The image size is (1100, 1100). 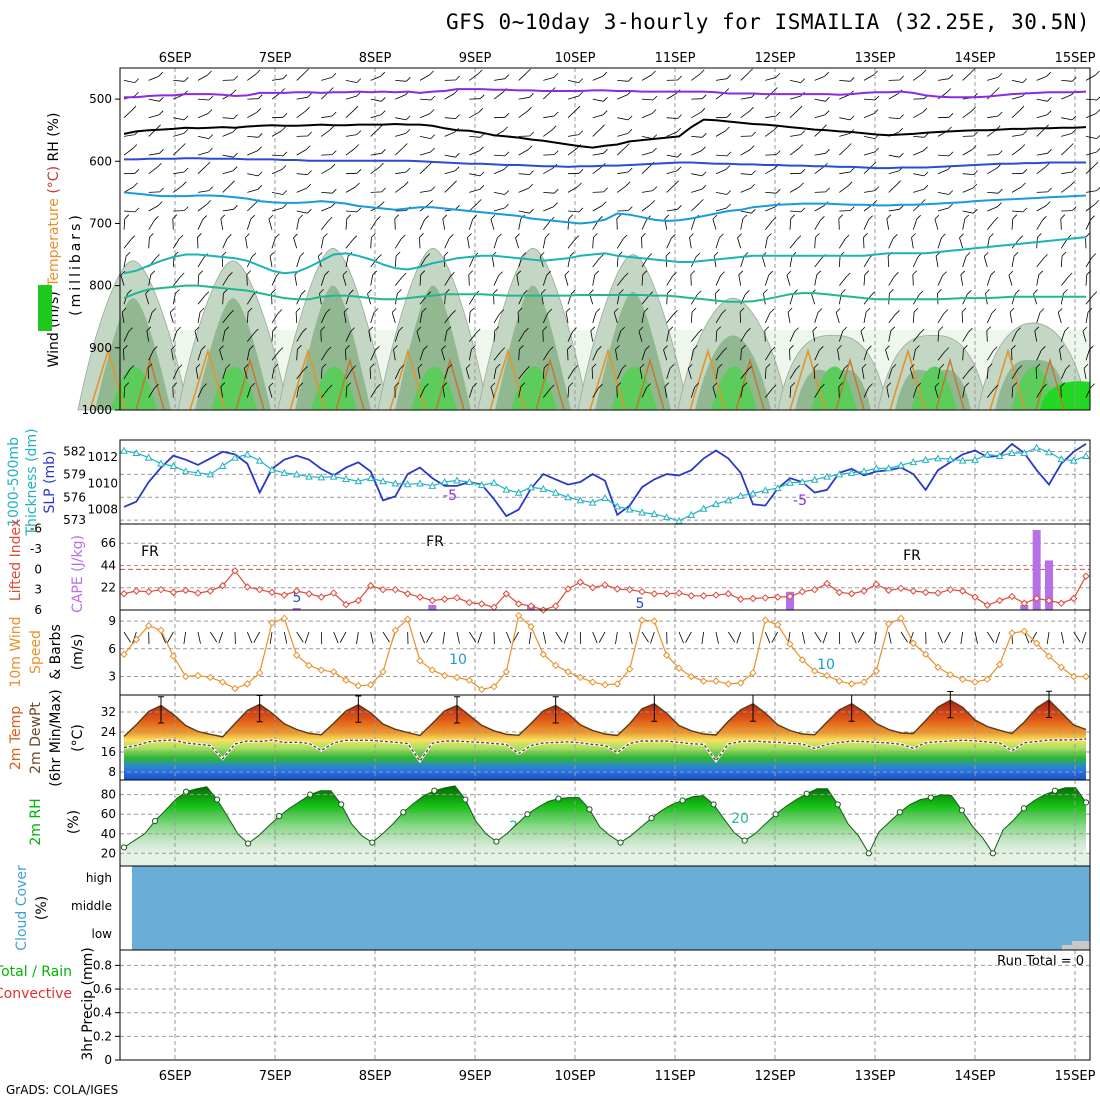 What do you see at coordinates (604, 652) in the screenshot?
I see `wind10m-line` at bounding box center [604, 652].